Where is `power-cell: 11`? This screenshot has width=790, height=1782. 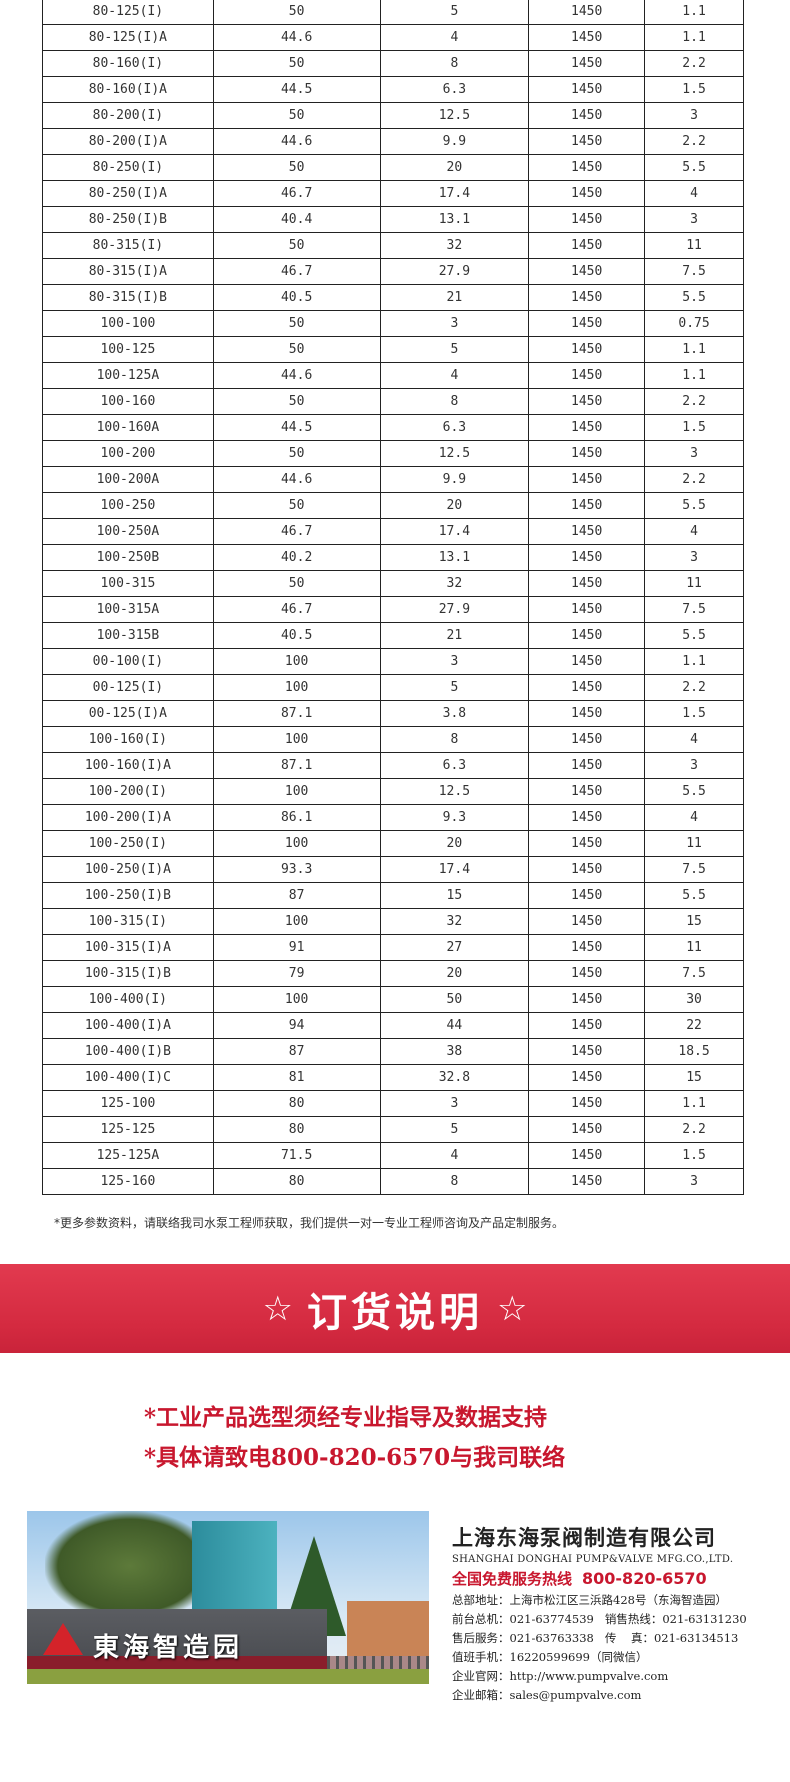 power-cell: 11 is located at coordinates (694, 843).